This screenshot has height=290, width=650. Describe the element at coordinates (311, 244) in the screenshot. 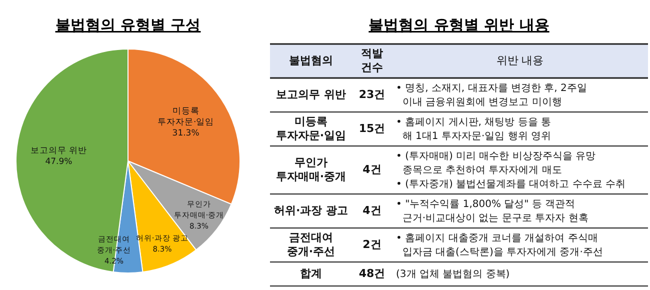

I see `text: 금전대여 중개·주선` at that location.